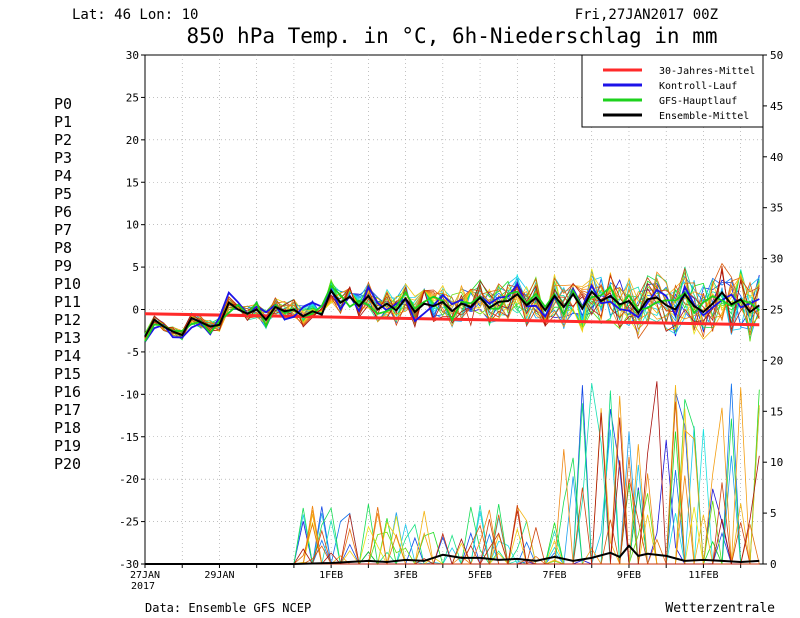  What do you see at coordinates (67, 338) in the screenshot?
I see `member-label: P13` at bounding box center [67, 338].